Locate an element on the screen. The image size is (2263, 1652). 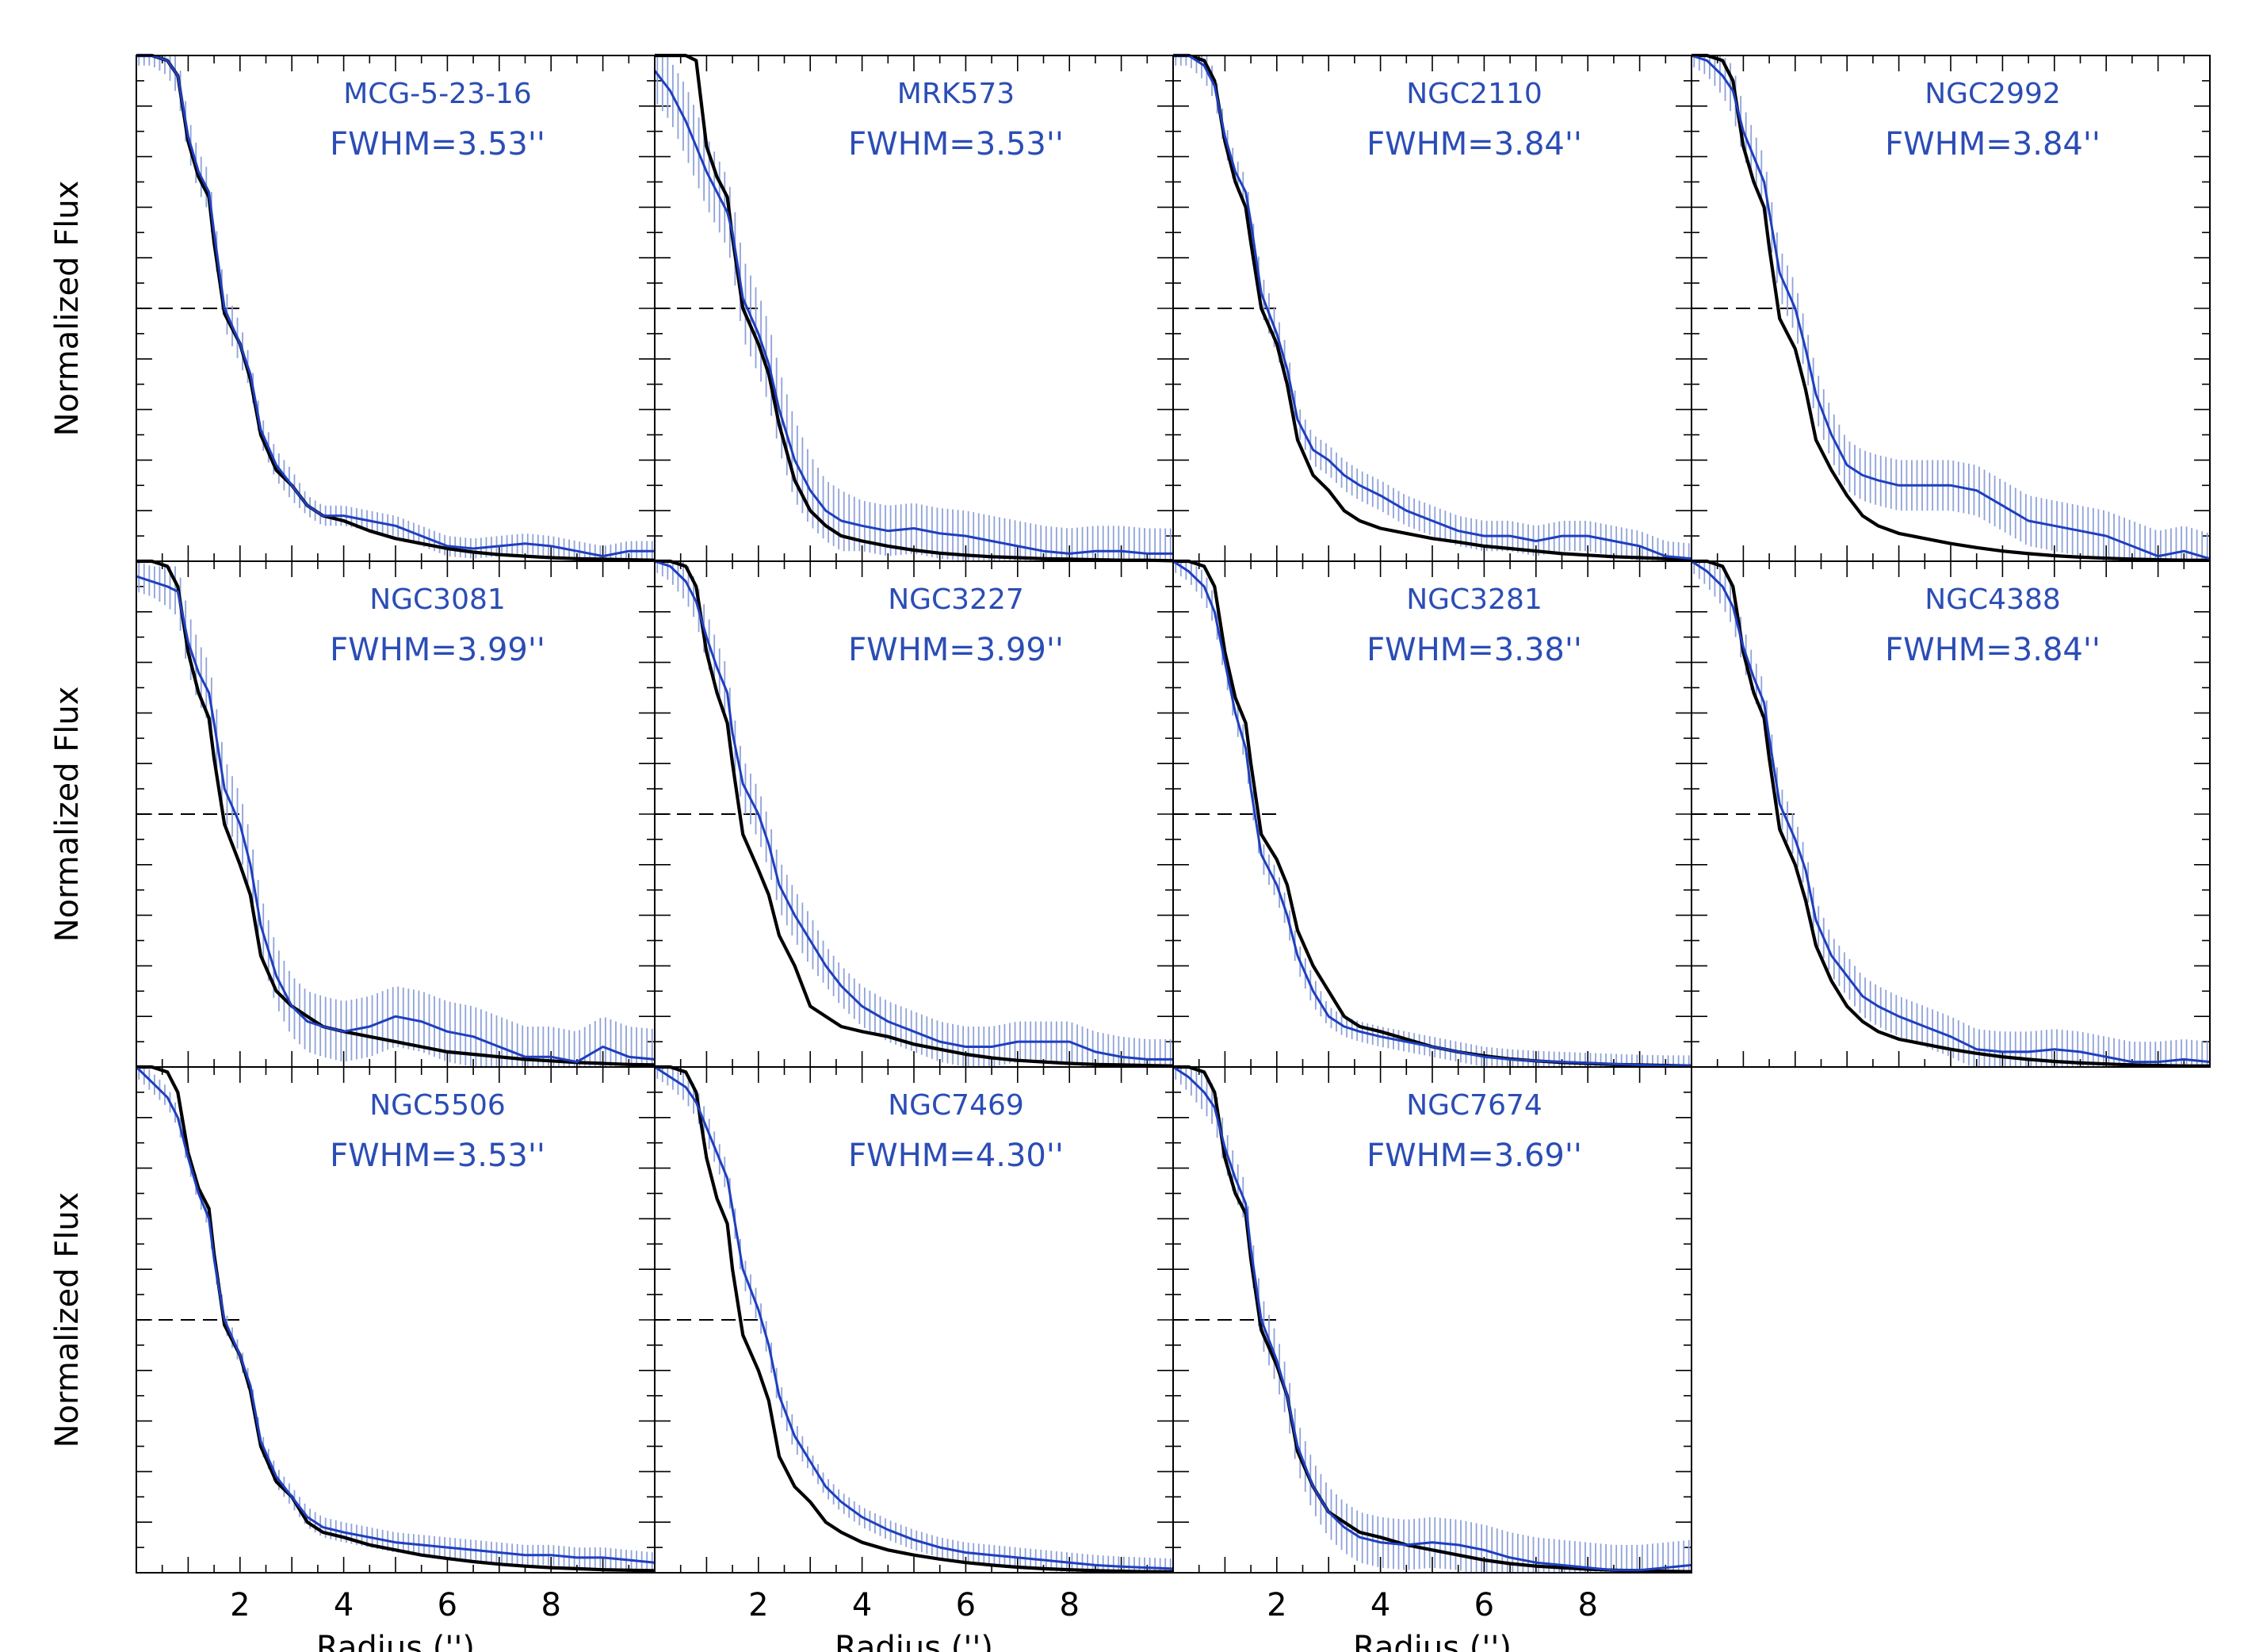
panel-title: NGC5506 is located at coordinates (437, 1106).